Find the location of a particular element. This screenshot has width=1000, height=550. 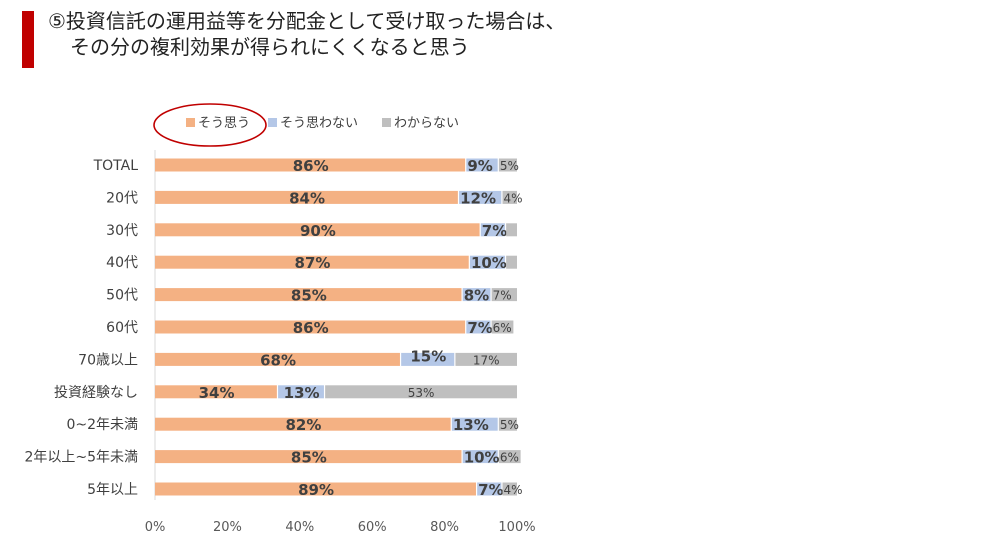

data-label-2-5: 8% is located at coordinates (476, 296).